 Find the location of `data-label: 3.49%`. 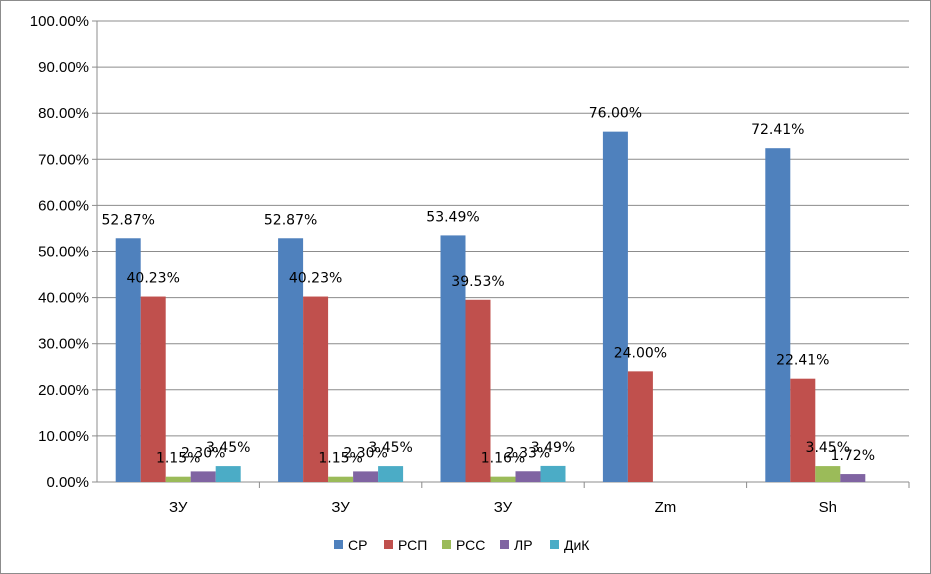

data-label: 3.49% is located at coordinates (553, 448).